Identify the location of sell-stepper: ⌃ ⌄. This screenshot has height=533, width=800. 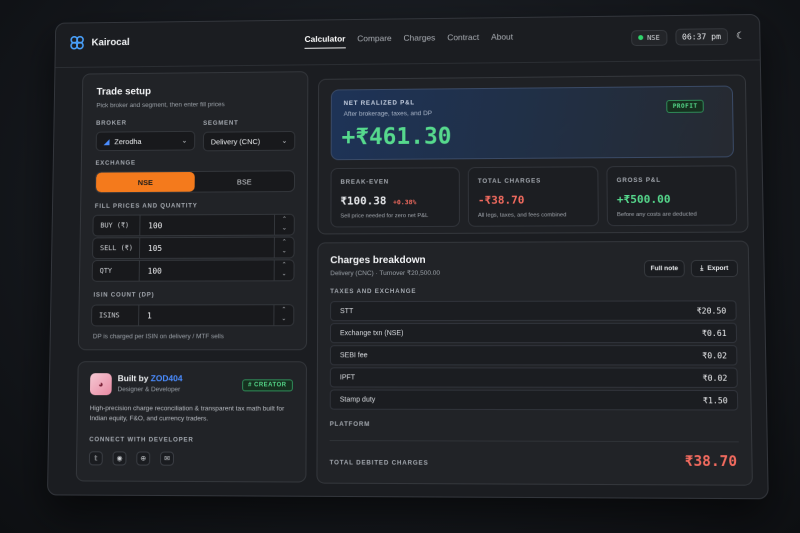
(284, 248).